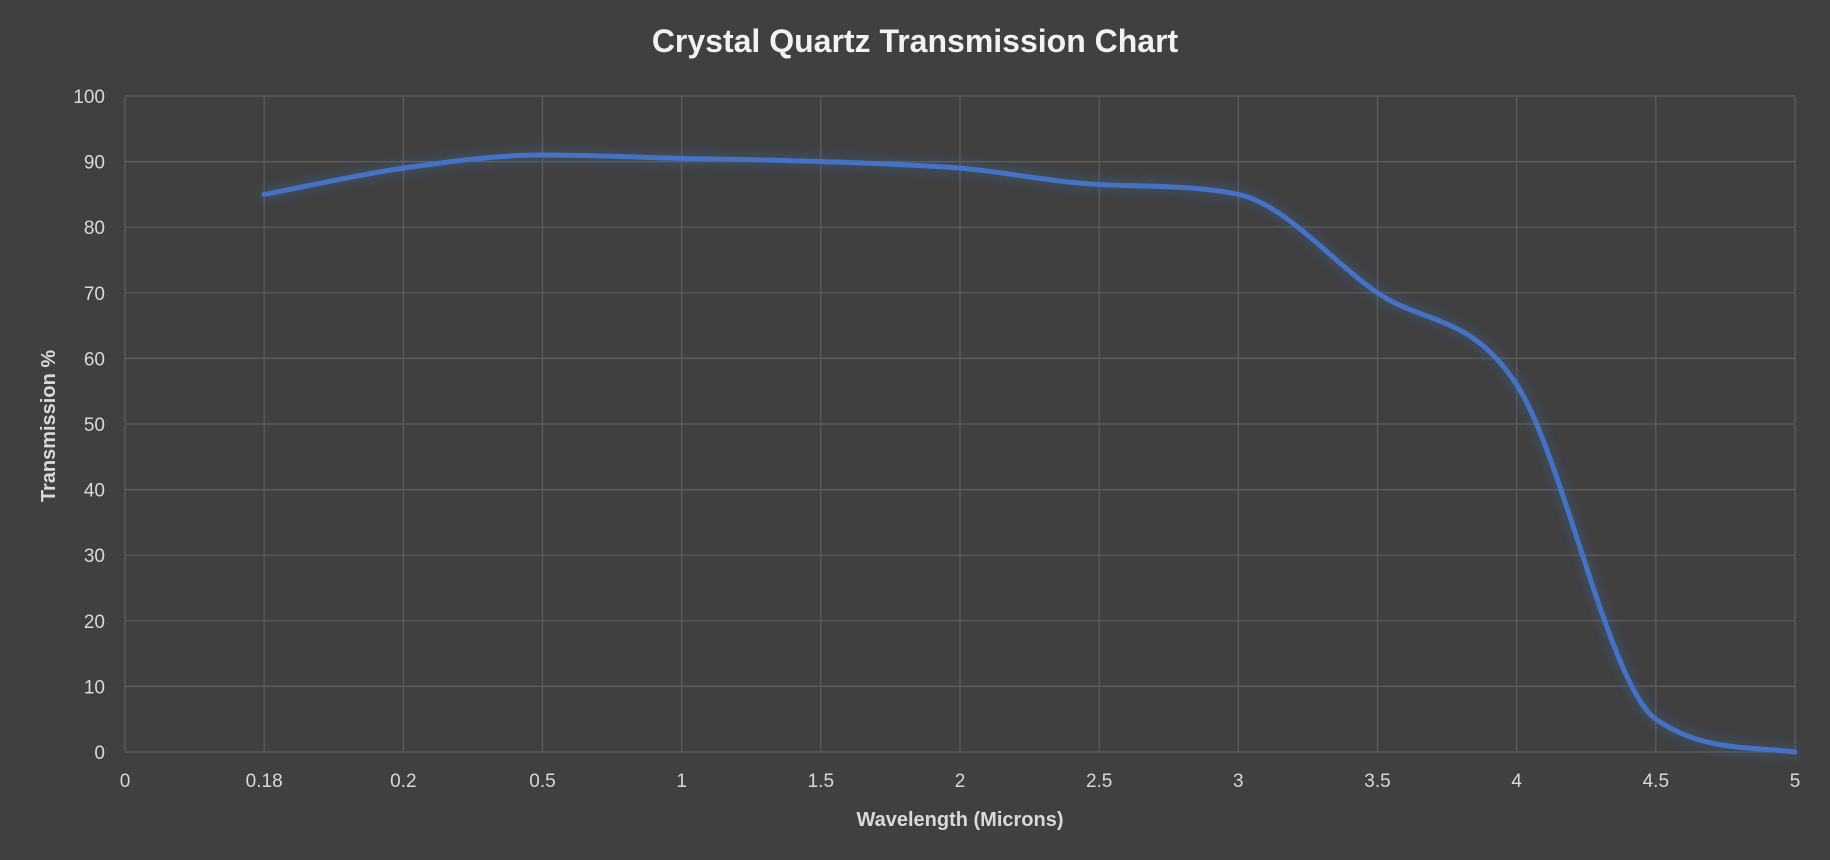  Describe the element at coordinates (264, 781) in the screenshot. I see `x-tick-label: 0.18` at that location.